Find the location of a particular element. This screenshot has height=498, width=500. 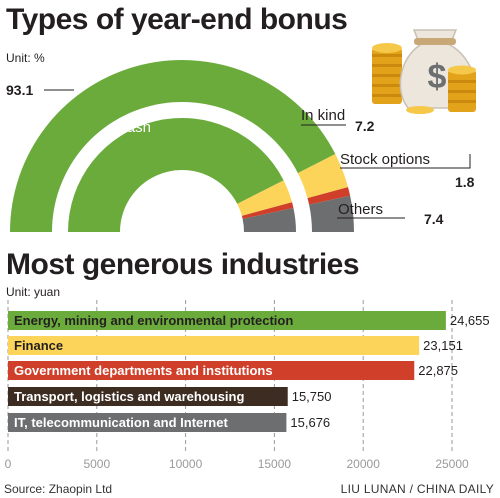

x-tick-15000: 15000 is located at coordinates (275, 464).